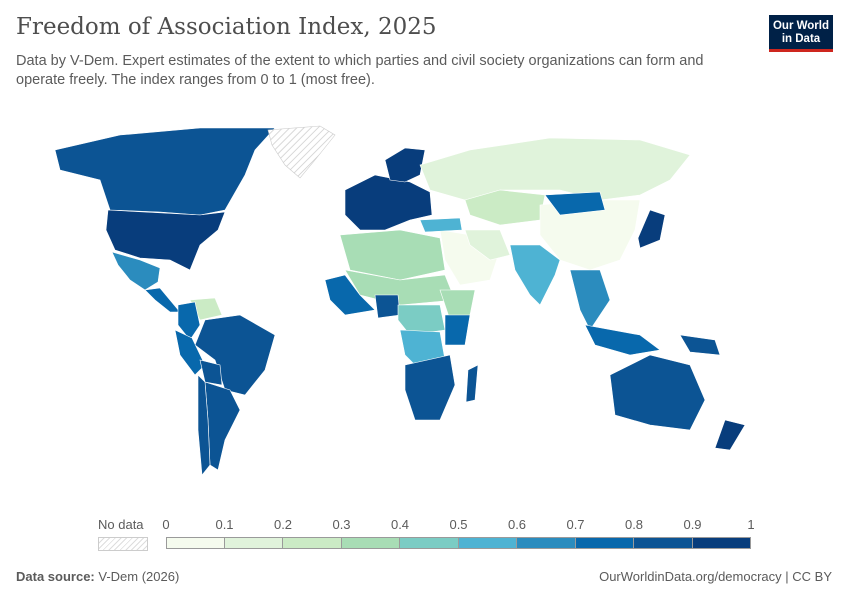 This screenshot has width=850, height=600. What do you see at coordinates (700, 345) in the screenshot?
I see `country-papua-new-guinea` at bounding box center [700, 345].